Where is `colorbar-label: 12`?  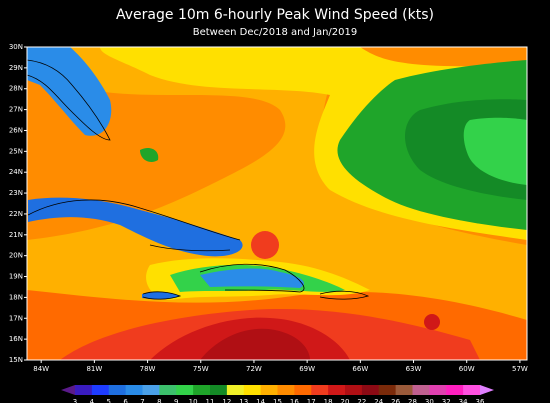
colorbar-label: 12 is located at coordinates (226, 400).